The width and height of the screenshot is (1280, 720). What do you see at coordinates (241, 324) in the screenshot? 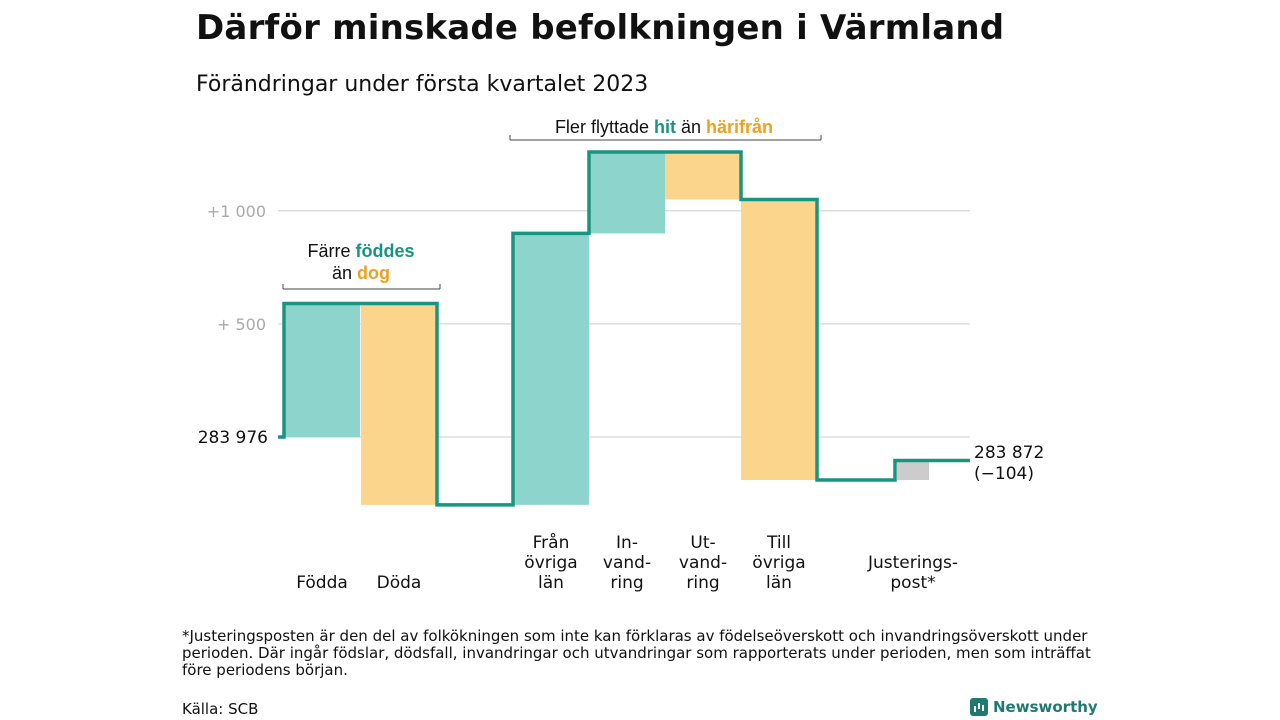
I see `y-tick-label: + 500` at bounding box center [241, 324].